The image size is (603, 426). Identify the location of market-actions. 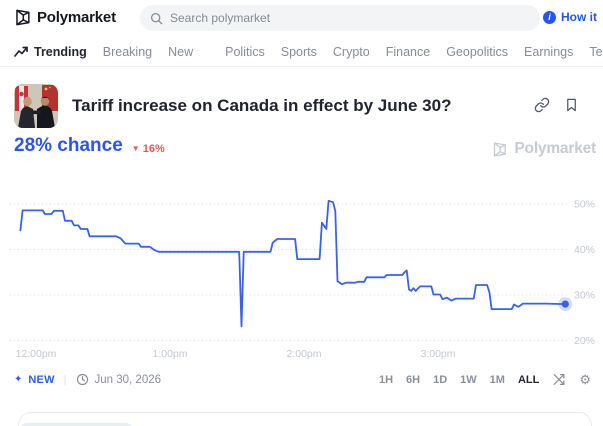
(556, 105).